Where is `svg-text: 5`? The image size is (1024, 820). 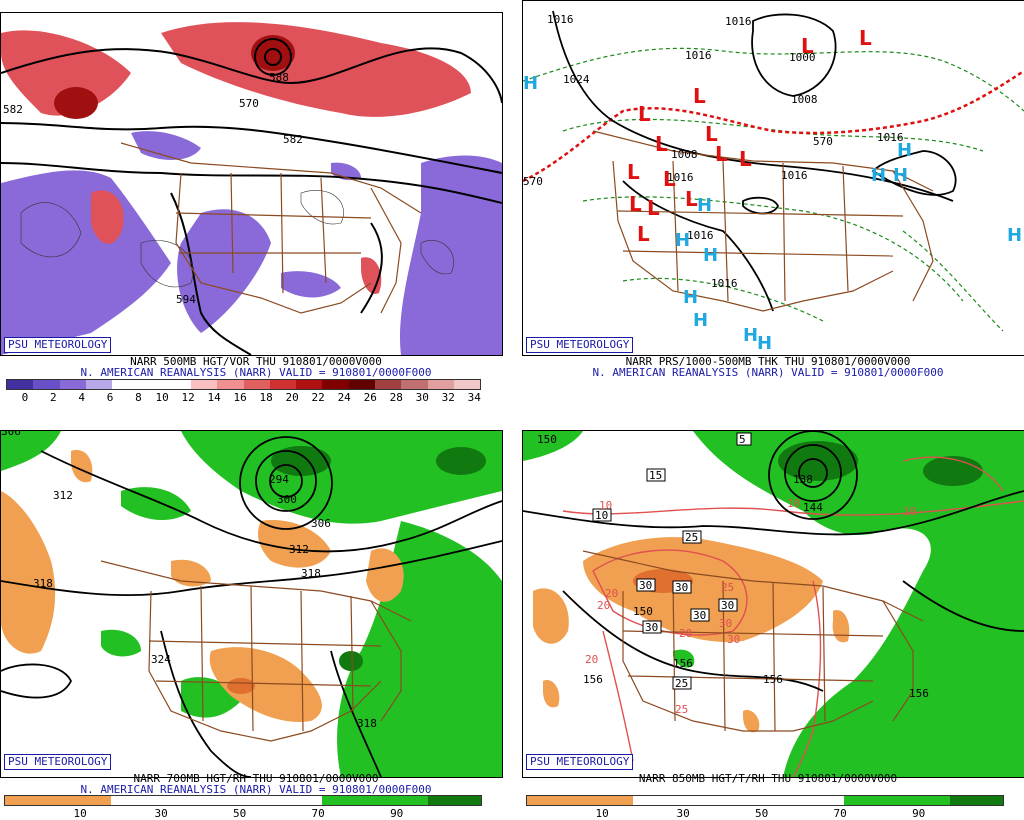
svg-text: 5 is located at coordinates (742, 439).